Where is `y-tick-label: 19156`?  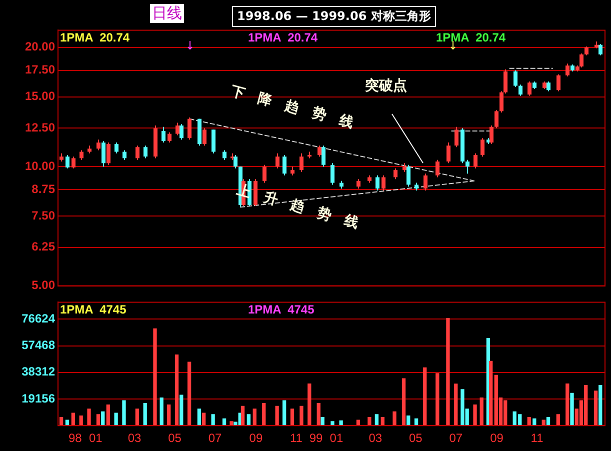 y-tick-label: 19156 is located at coordinates (39, 398).